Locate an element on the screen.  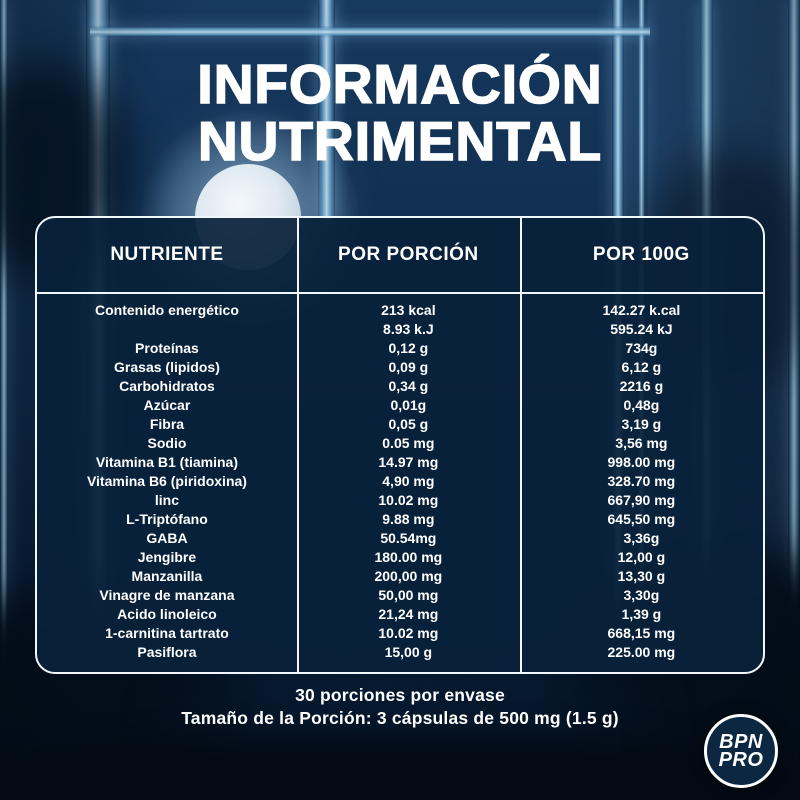
bpn-pro-logo: BPN PRO is located at coordinates (741, 751).